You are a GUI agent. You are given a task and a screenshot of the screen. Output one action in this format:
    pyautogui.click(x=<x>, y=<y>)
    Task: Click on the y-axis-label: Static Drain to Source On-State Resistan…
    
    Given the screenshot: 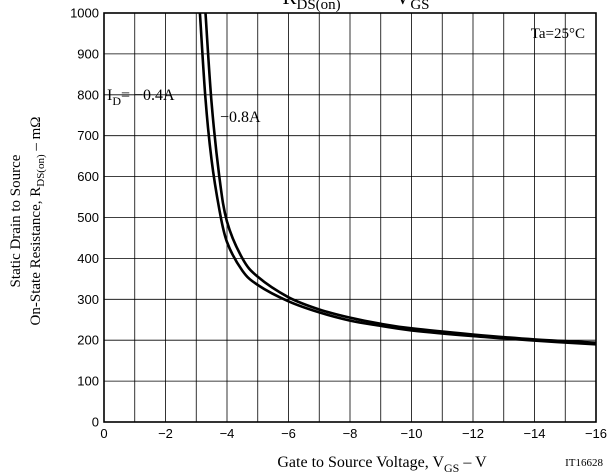 What is the action you would take?
    pyautogui.click(x=27, y=221)
    